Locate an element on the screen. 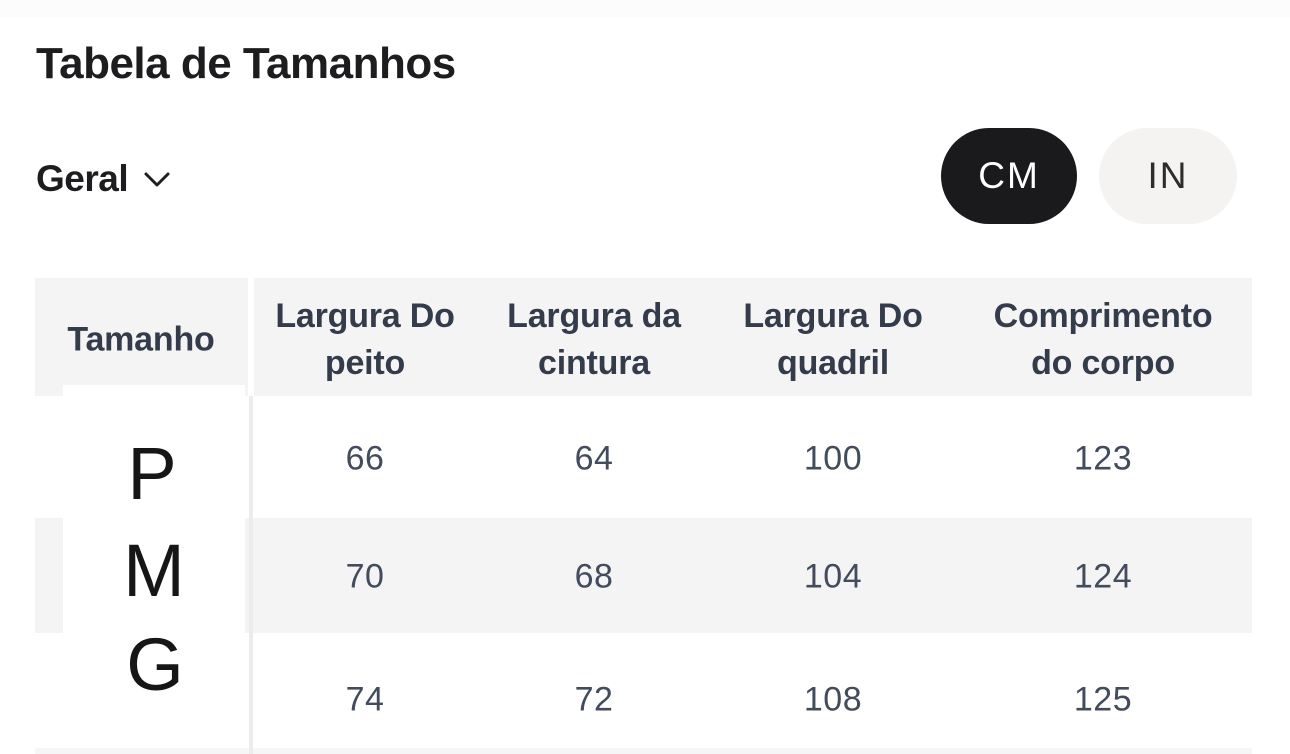 The image size is (1290, 754). table-cell: 108 is located at coordinates (833, 699).